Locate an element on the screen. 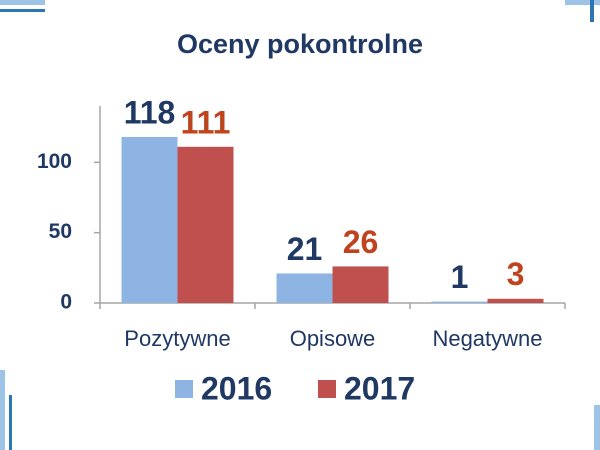 Image resolution: width=600 pixels, height=450 pixels. chart-title: Oceny pokontrolne is located at coordinates (300, 44).